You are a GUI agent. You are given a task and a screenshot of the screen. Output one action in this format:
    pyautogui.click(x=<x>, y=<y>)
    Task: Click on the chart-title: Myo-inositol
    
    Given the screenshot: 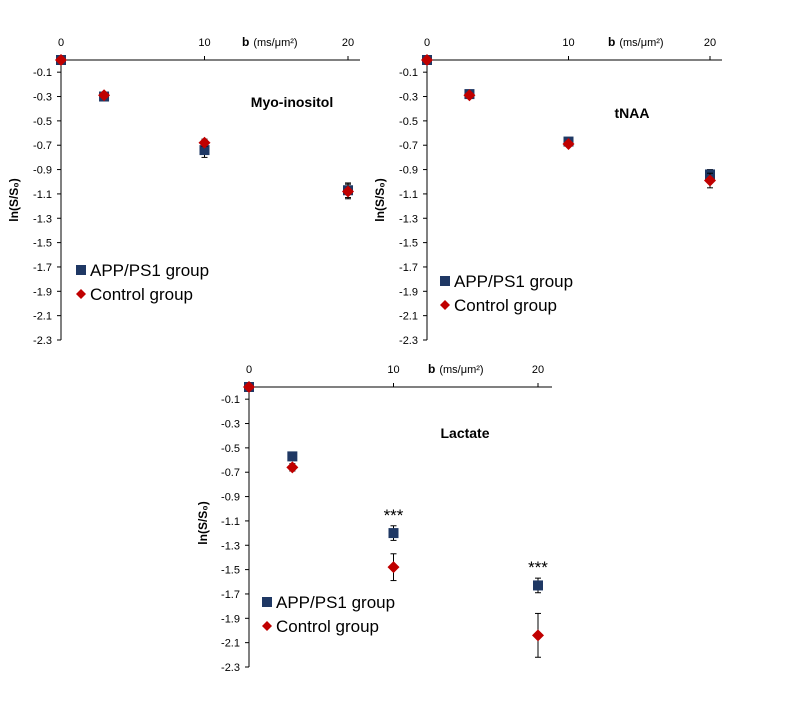 What is the action you would take?
    pyautogui.click(x=292, y=102)
    